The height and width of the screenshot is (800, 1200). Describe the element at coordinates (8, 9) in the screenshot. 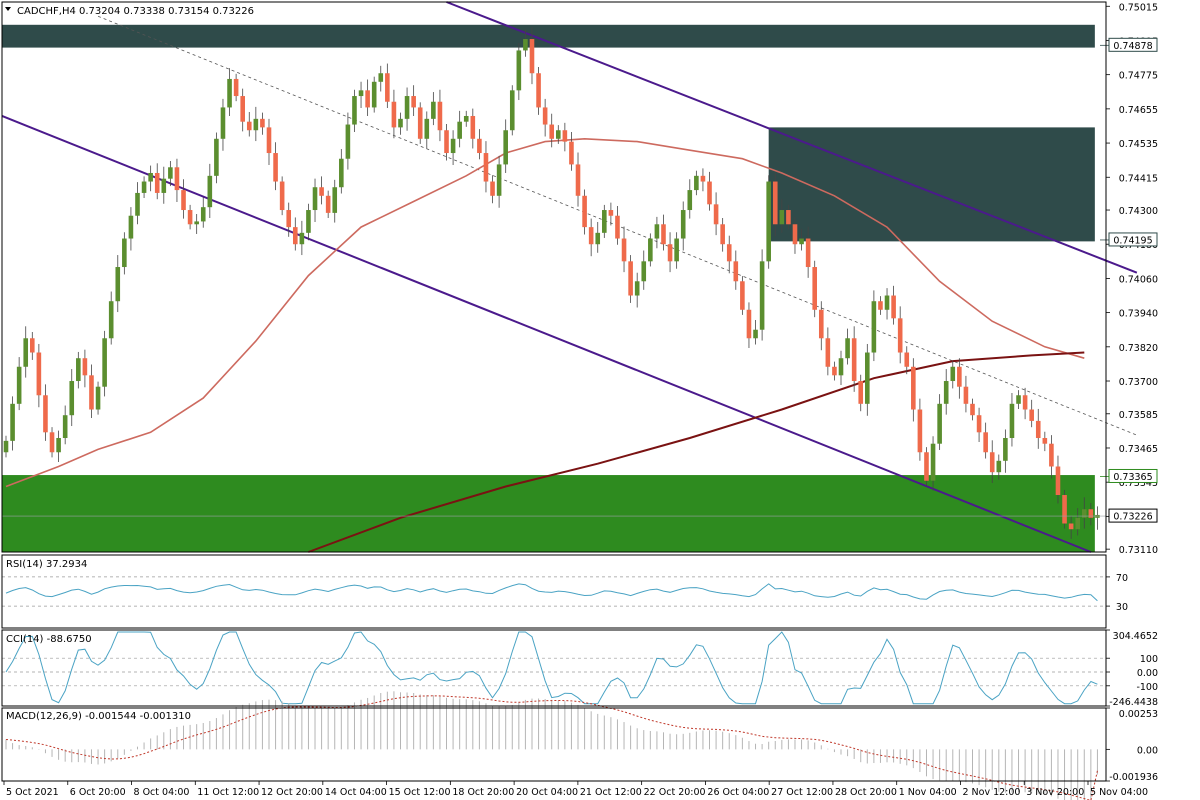

I see `dropdown-triangle-icon` at that location.